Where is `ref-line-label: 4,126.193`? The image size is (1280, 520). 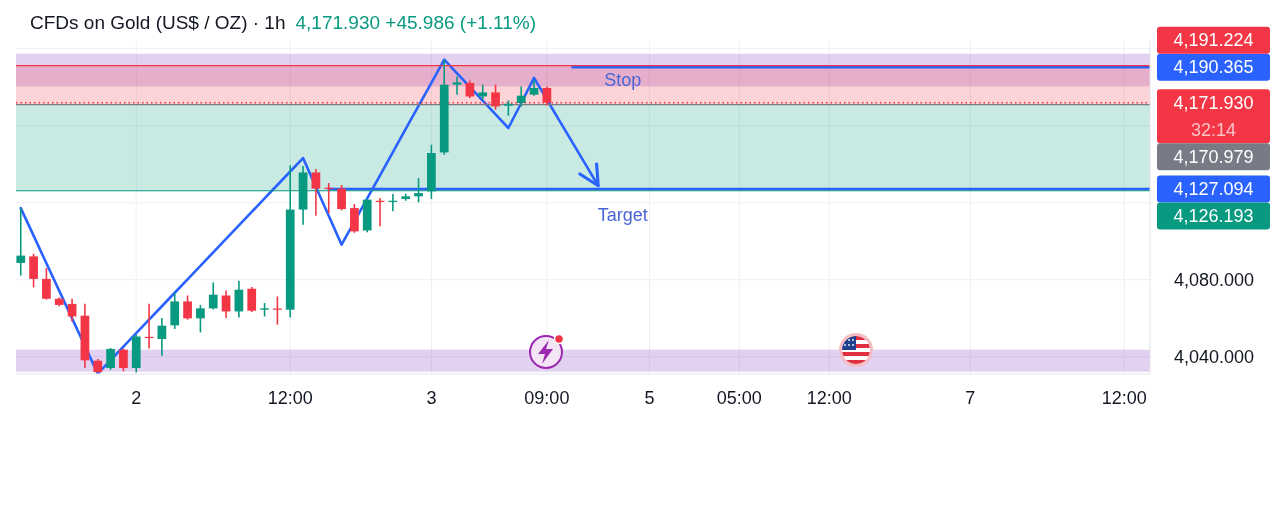 ref-line-label: 4,126.193 is located at coordinates (1213, 216).